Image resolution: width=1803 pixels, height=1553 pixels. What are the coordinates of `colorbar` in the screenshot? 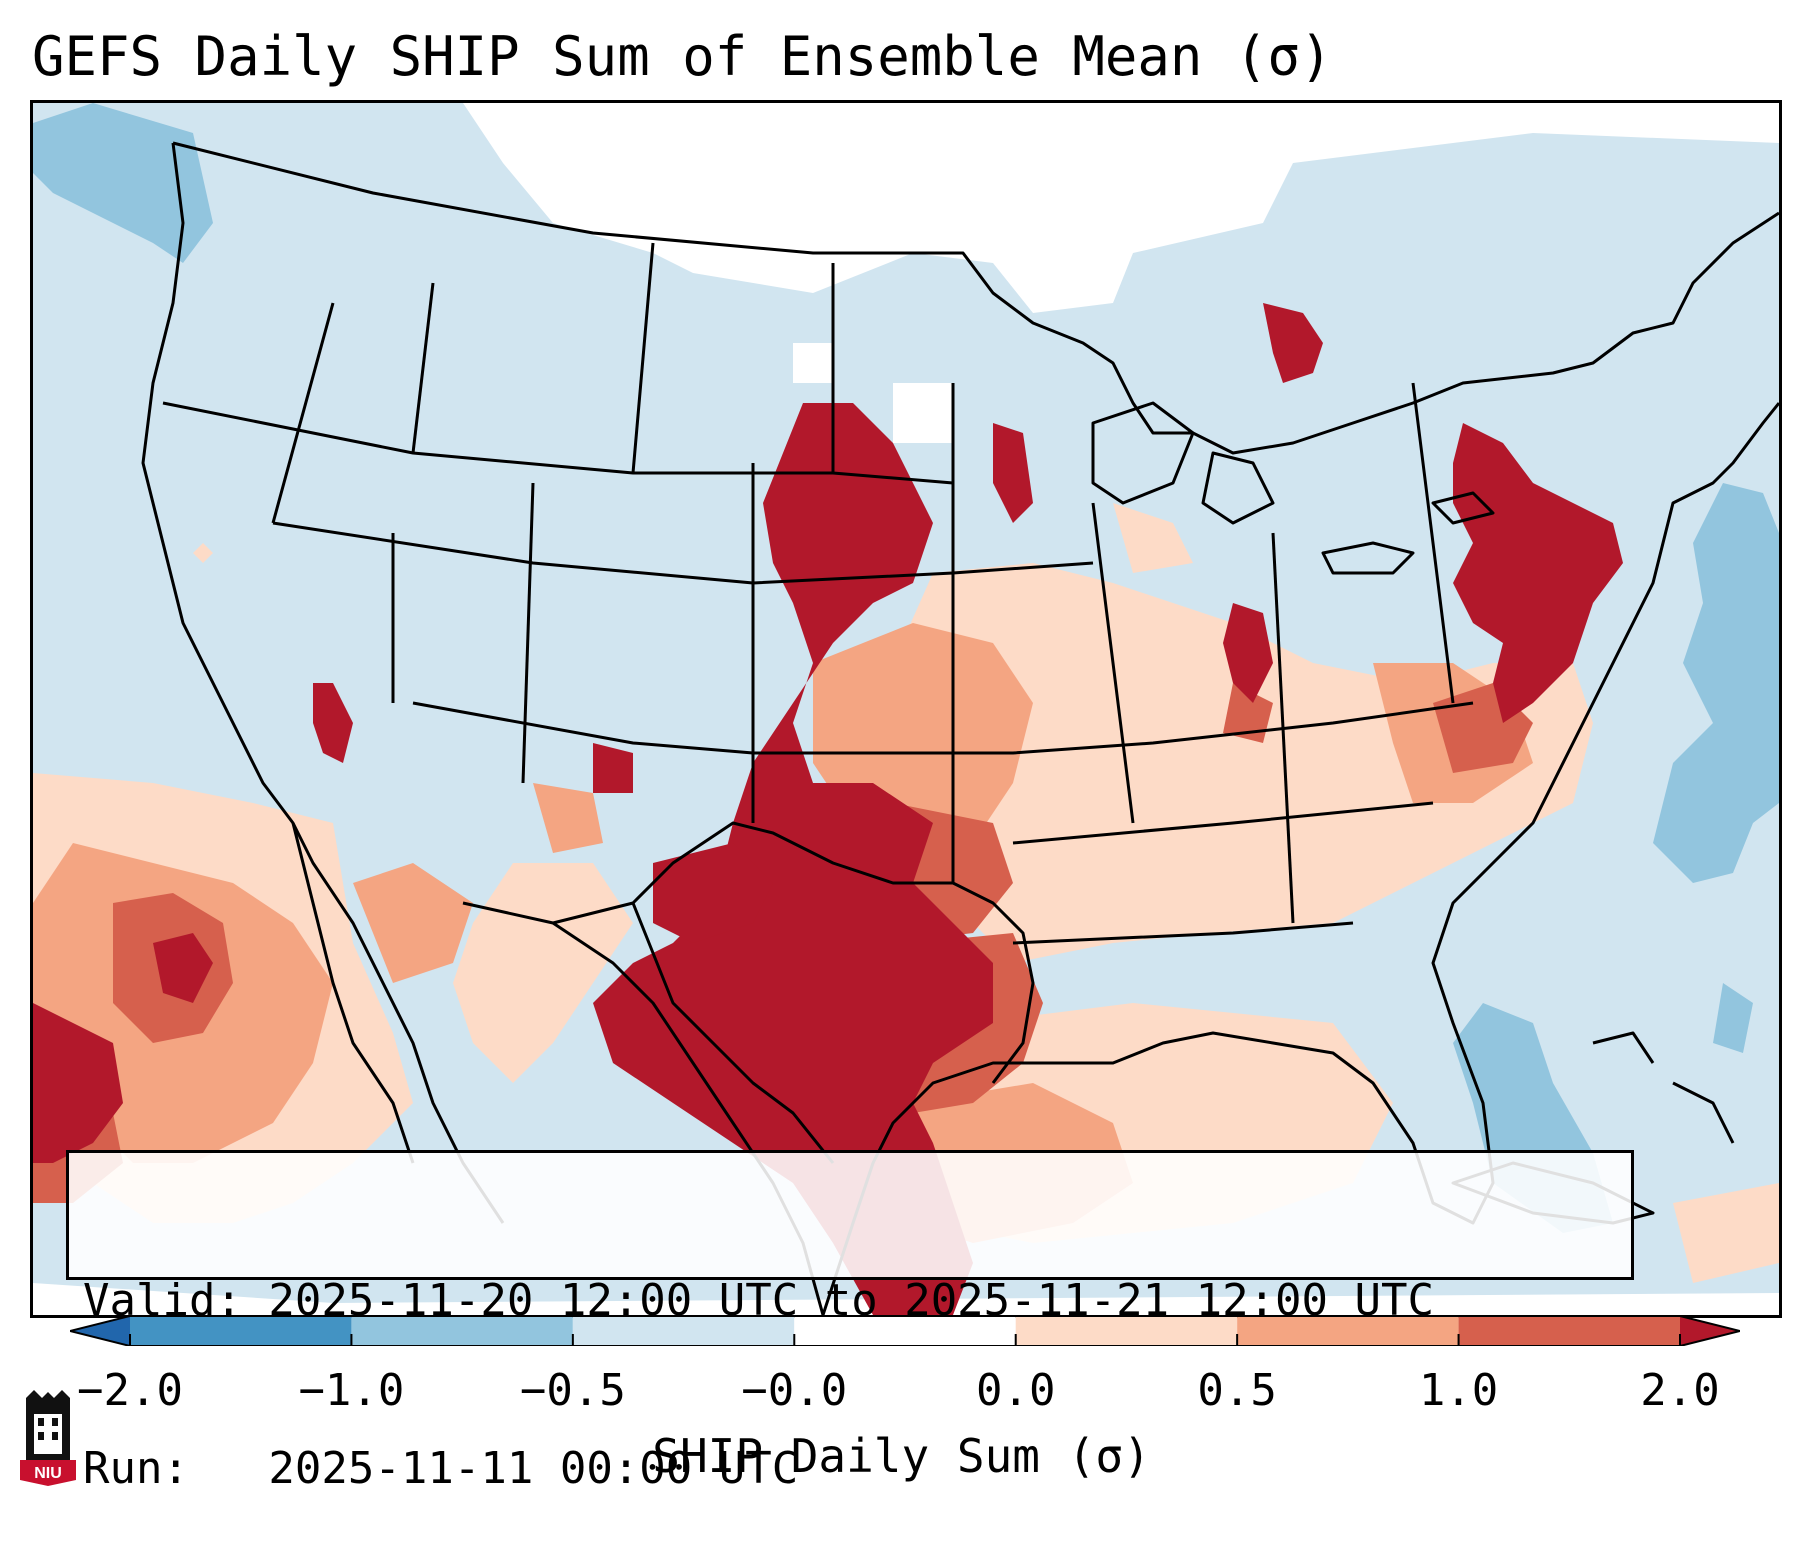 It's located at (905, 1331).